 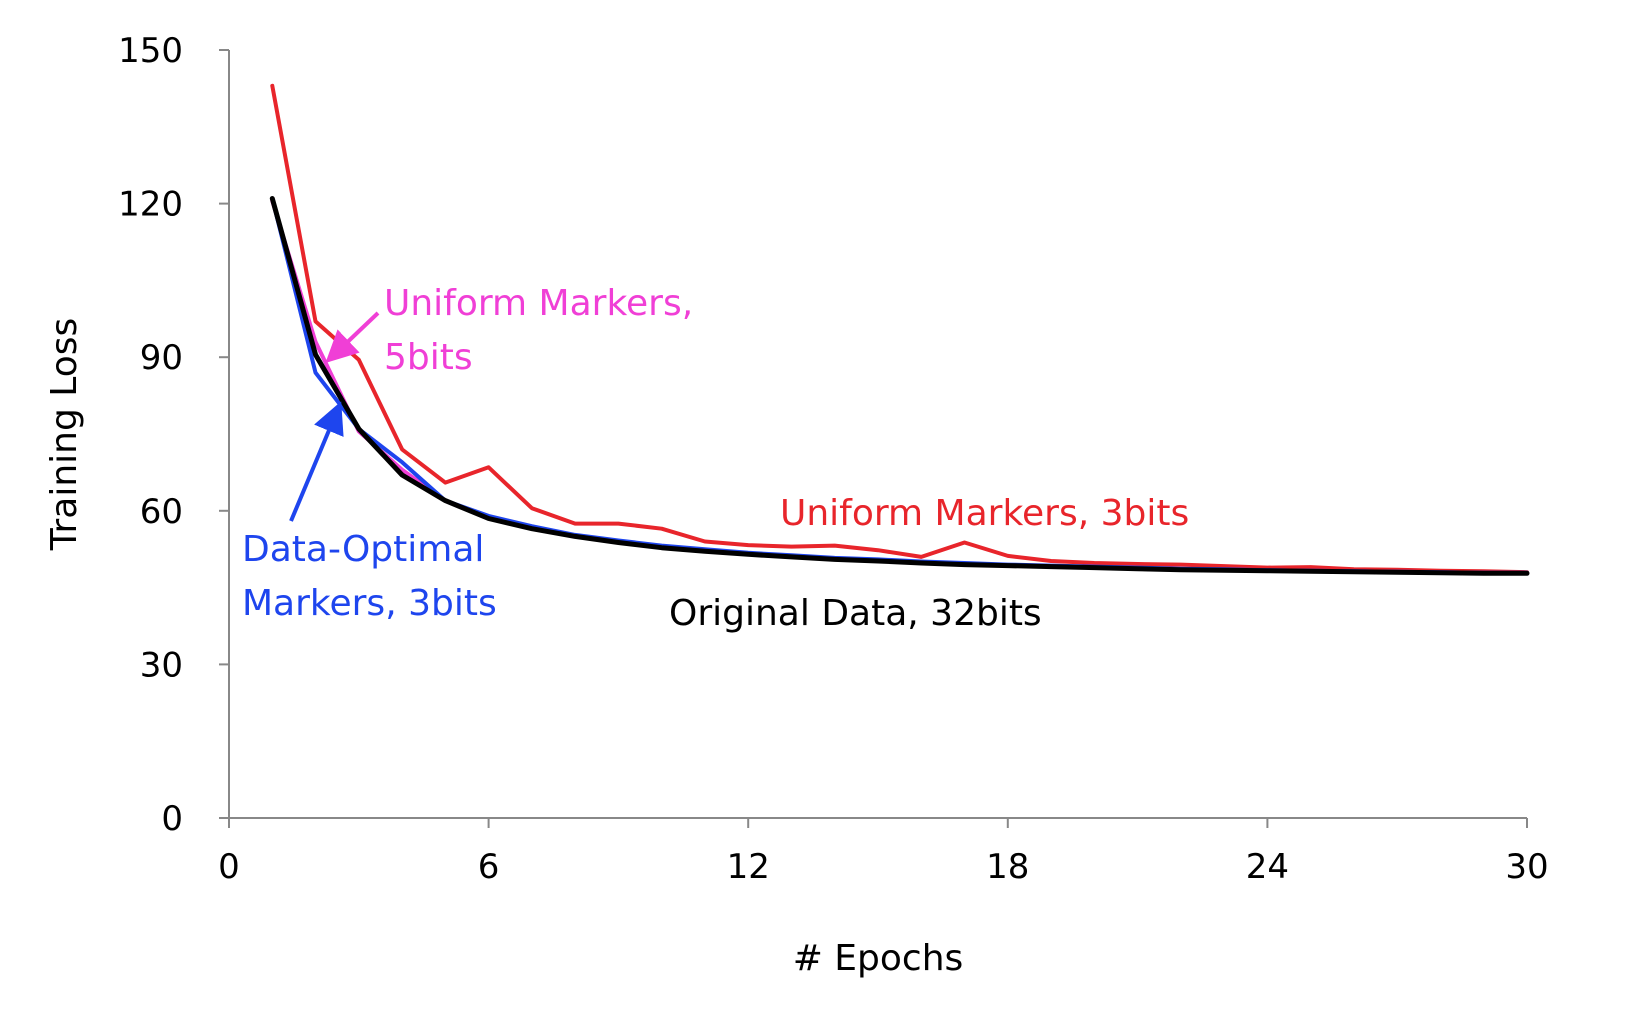 What do you see at coordinates (1526, 867) in the screenshot?
I see `x-tick-label: 30` at bounding box center [1526, 867].